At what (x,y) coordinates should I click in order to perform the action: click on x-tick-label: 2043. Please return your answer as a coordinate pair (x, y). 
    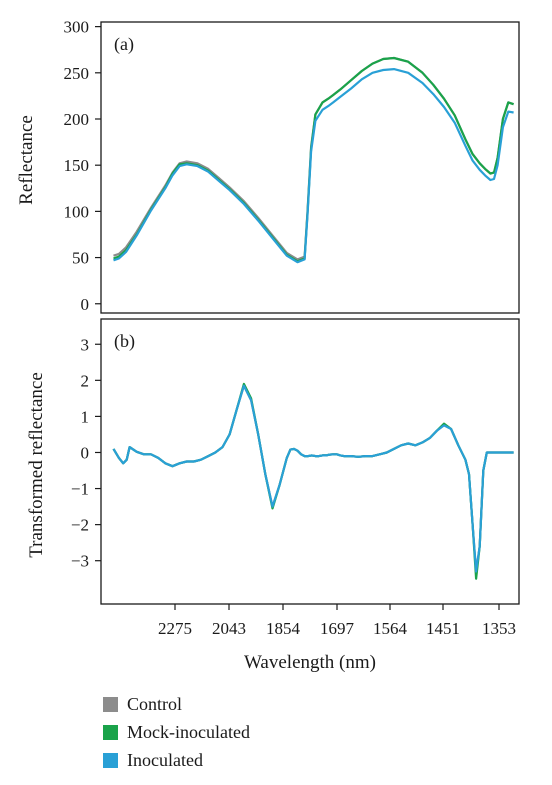
    Looking at the image, I should click on (229, 628).